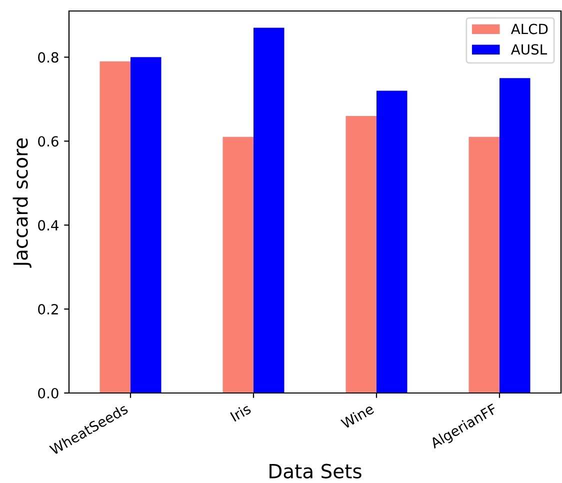 Image resolution: width=562 pixels, height=483 pixels. What do you see at coordinates (48, 225) in the screenshot?
I see `y-tick-label: 0.4` at bounding box center [48, 225].